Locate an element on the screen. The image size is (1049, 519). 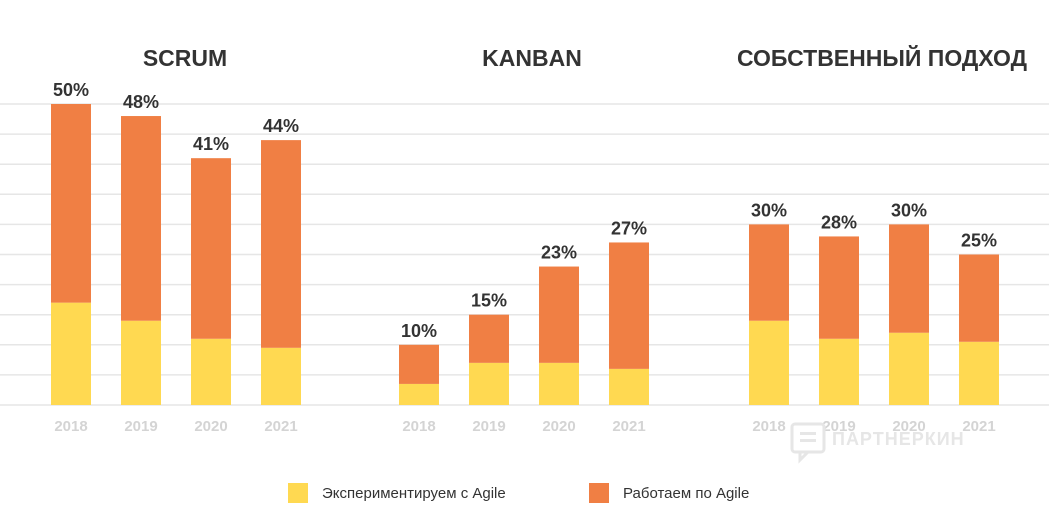
value-label: 41% is located at coordinates (211, 144).